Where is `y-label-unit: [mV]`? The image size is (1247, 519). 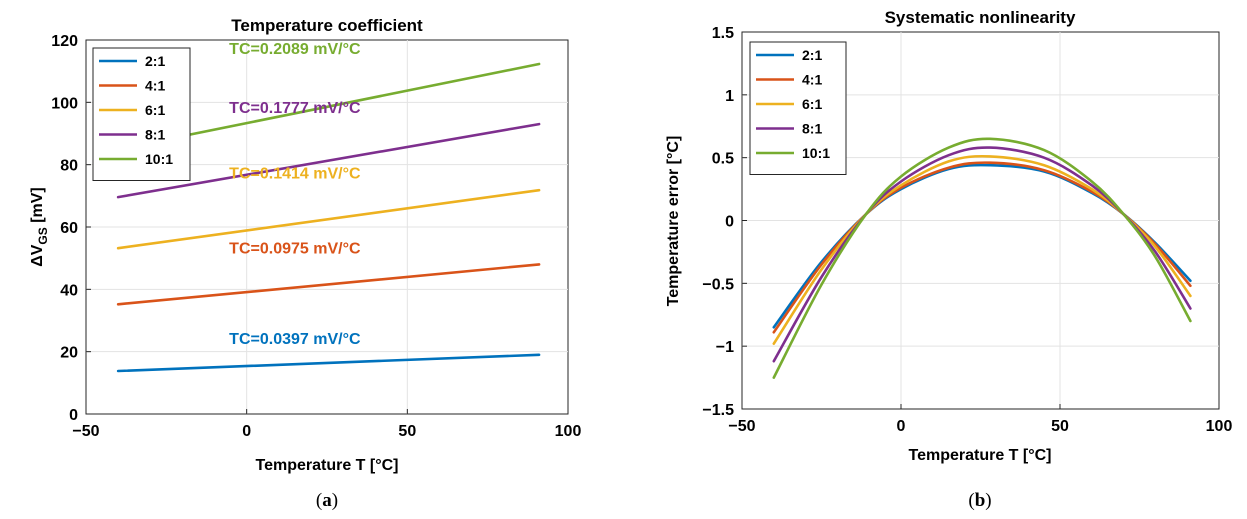
y-label-unit: [mV] is located at coordinates (37, 207).